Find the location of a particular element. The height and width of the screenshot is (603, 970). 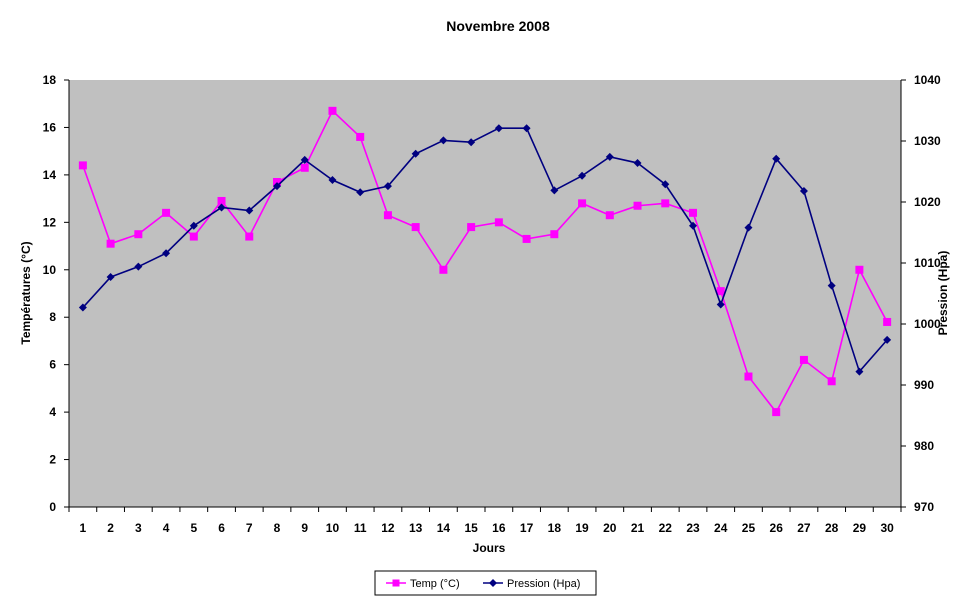

left-tick-label: 12 is located at coordinates (50, 222).